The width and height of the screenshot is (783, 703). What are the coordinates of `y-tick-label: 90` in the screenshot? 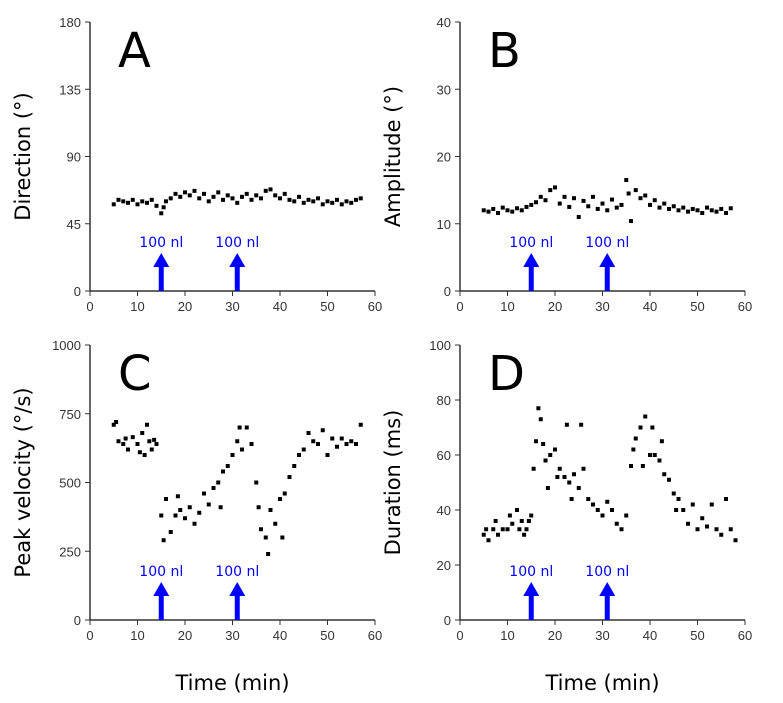 It's located at (74, 157).